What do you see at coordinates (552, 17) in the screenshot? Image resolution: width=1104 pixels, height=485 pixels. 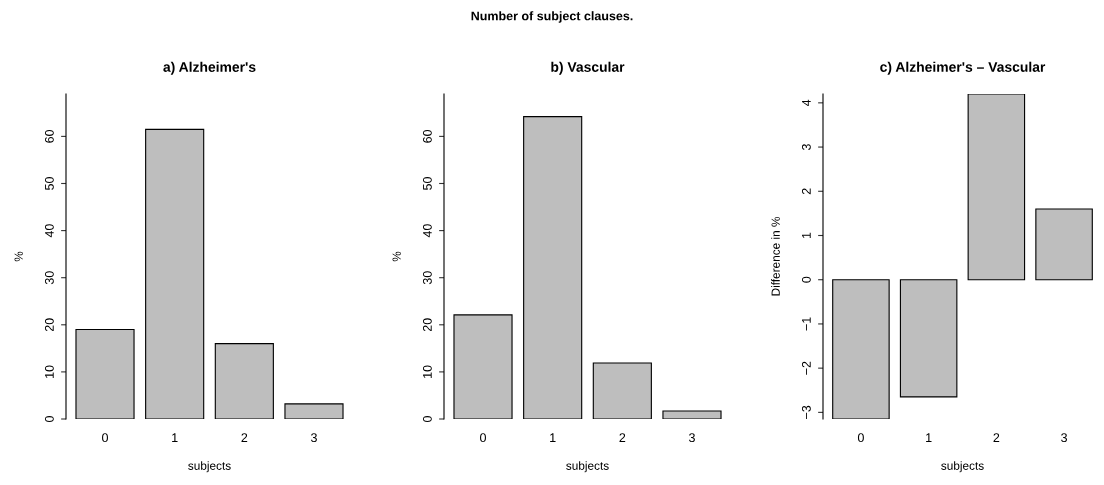 I see `text: Number of subject clauses.` at bounding box center [552, 17].